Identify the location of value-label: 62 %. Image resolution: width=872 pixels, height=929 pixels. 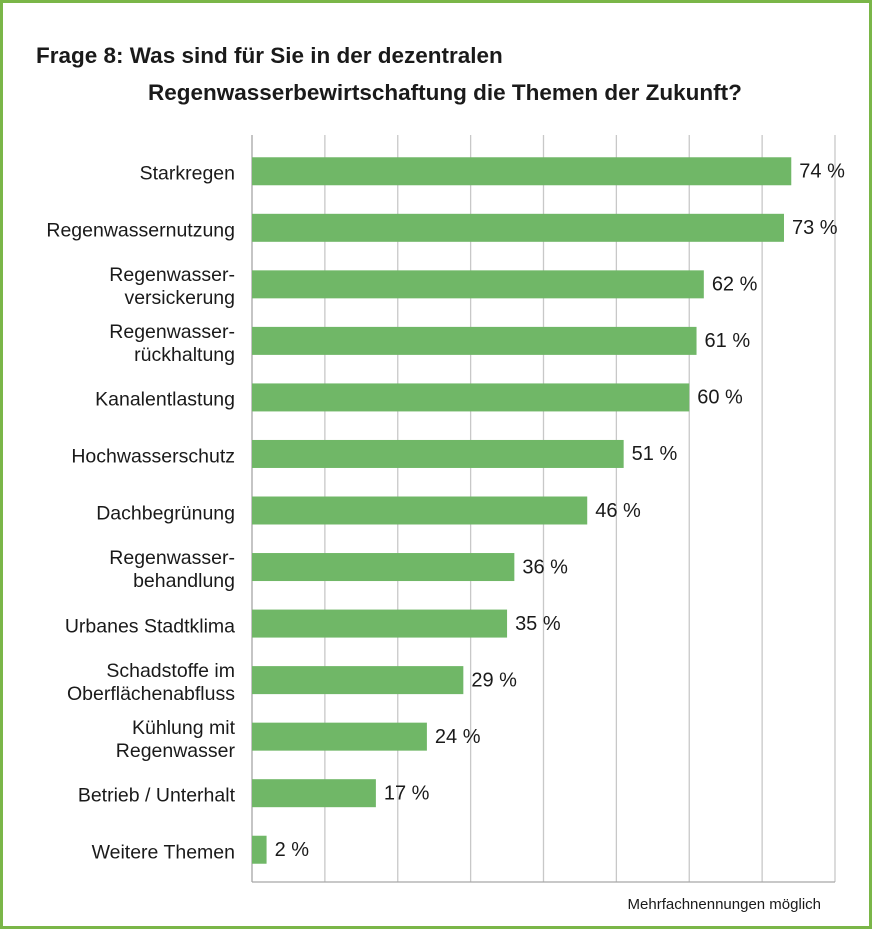
(735, 285).